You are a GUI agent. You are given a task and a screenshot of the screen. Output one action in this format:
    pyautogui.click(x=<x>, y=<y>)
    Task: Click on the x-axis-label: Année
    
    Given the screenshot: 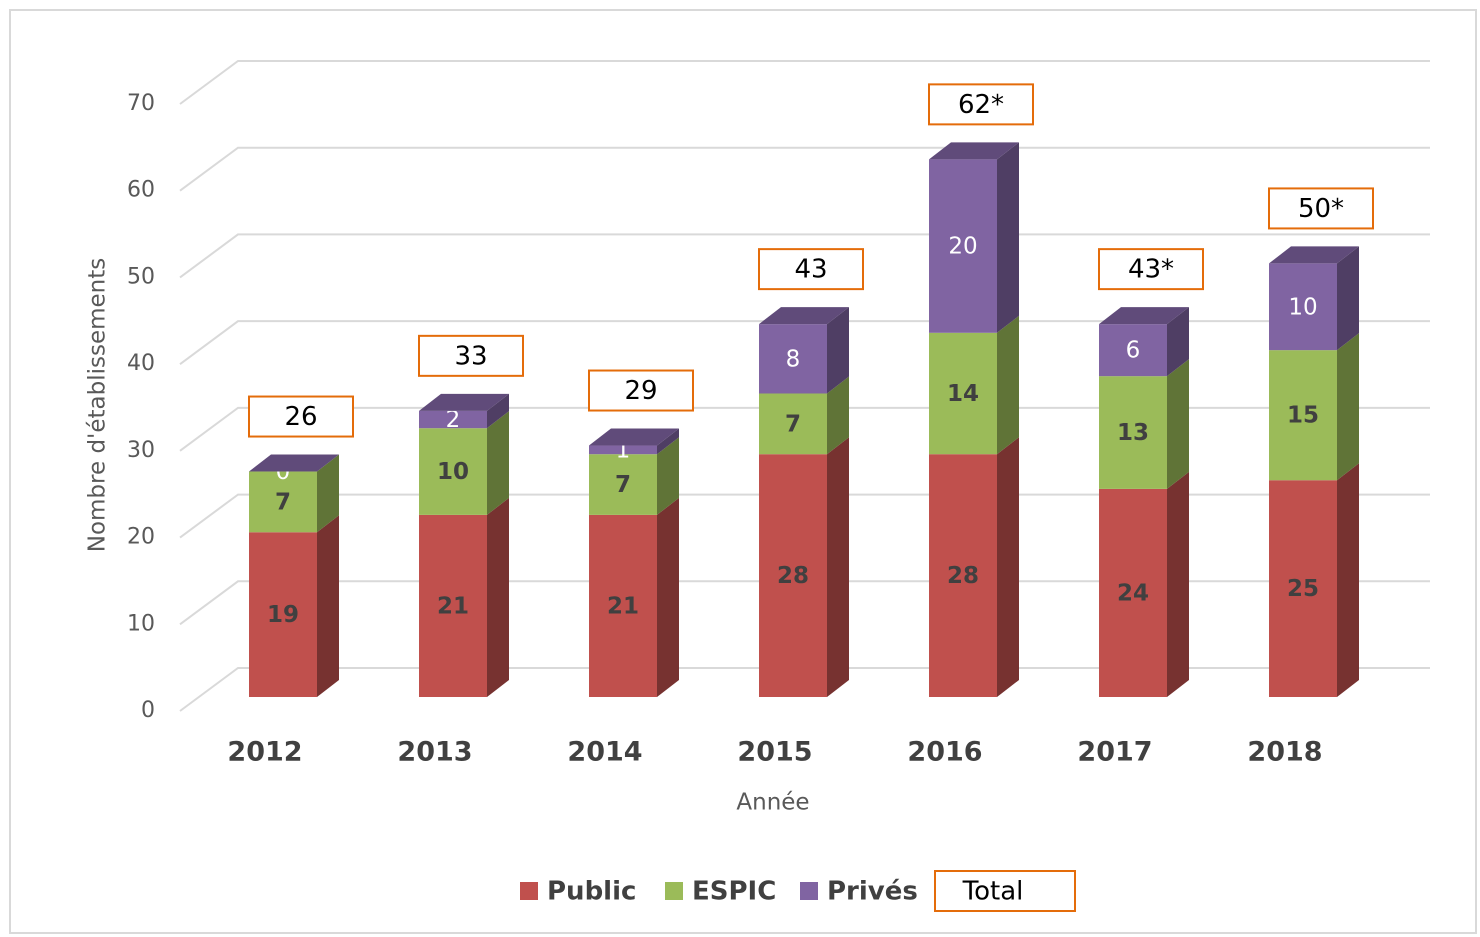 What is the action you would take?
    pyautogui.click(x=772, y=803)
    